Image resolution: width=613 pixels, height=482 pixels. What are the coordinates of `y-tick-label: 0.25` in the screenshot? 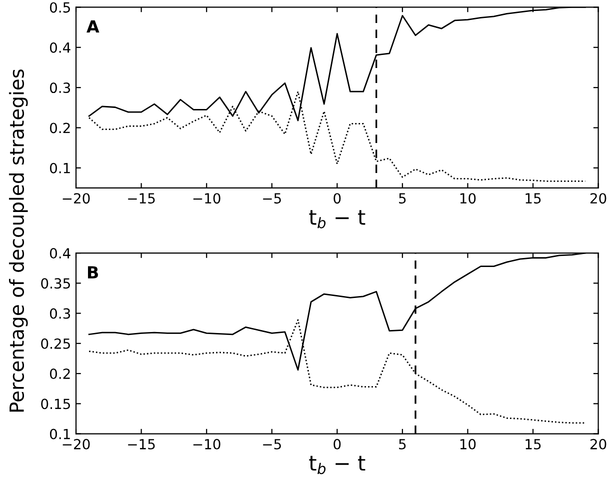 It's located at (55, 343).